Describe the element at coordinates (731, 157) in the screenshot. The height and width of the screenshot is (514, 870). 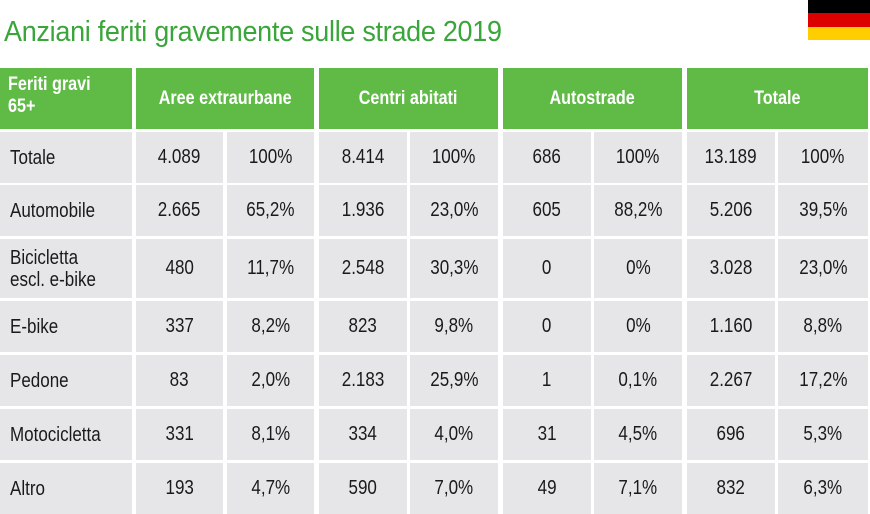
I see `cell-totale-n: 13.189` at that location.